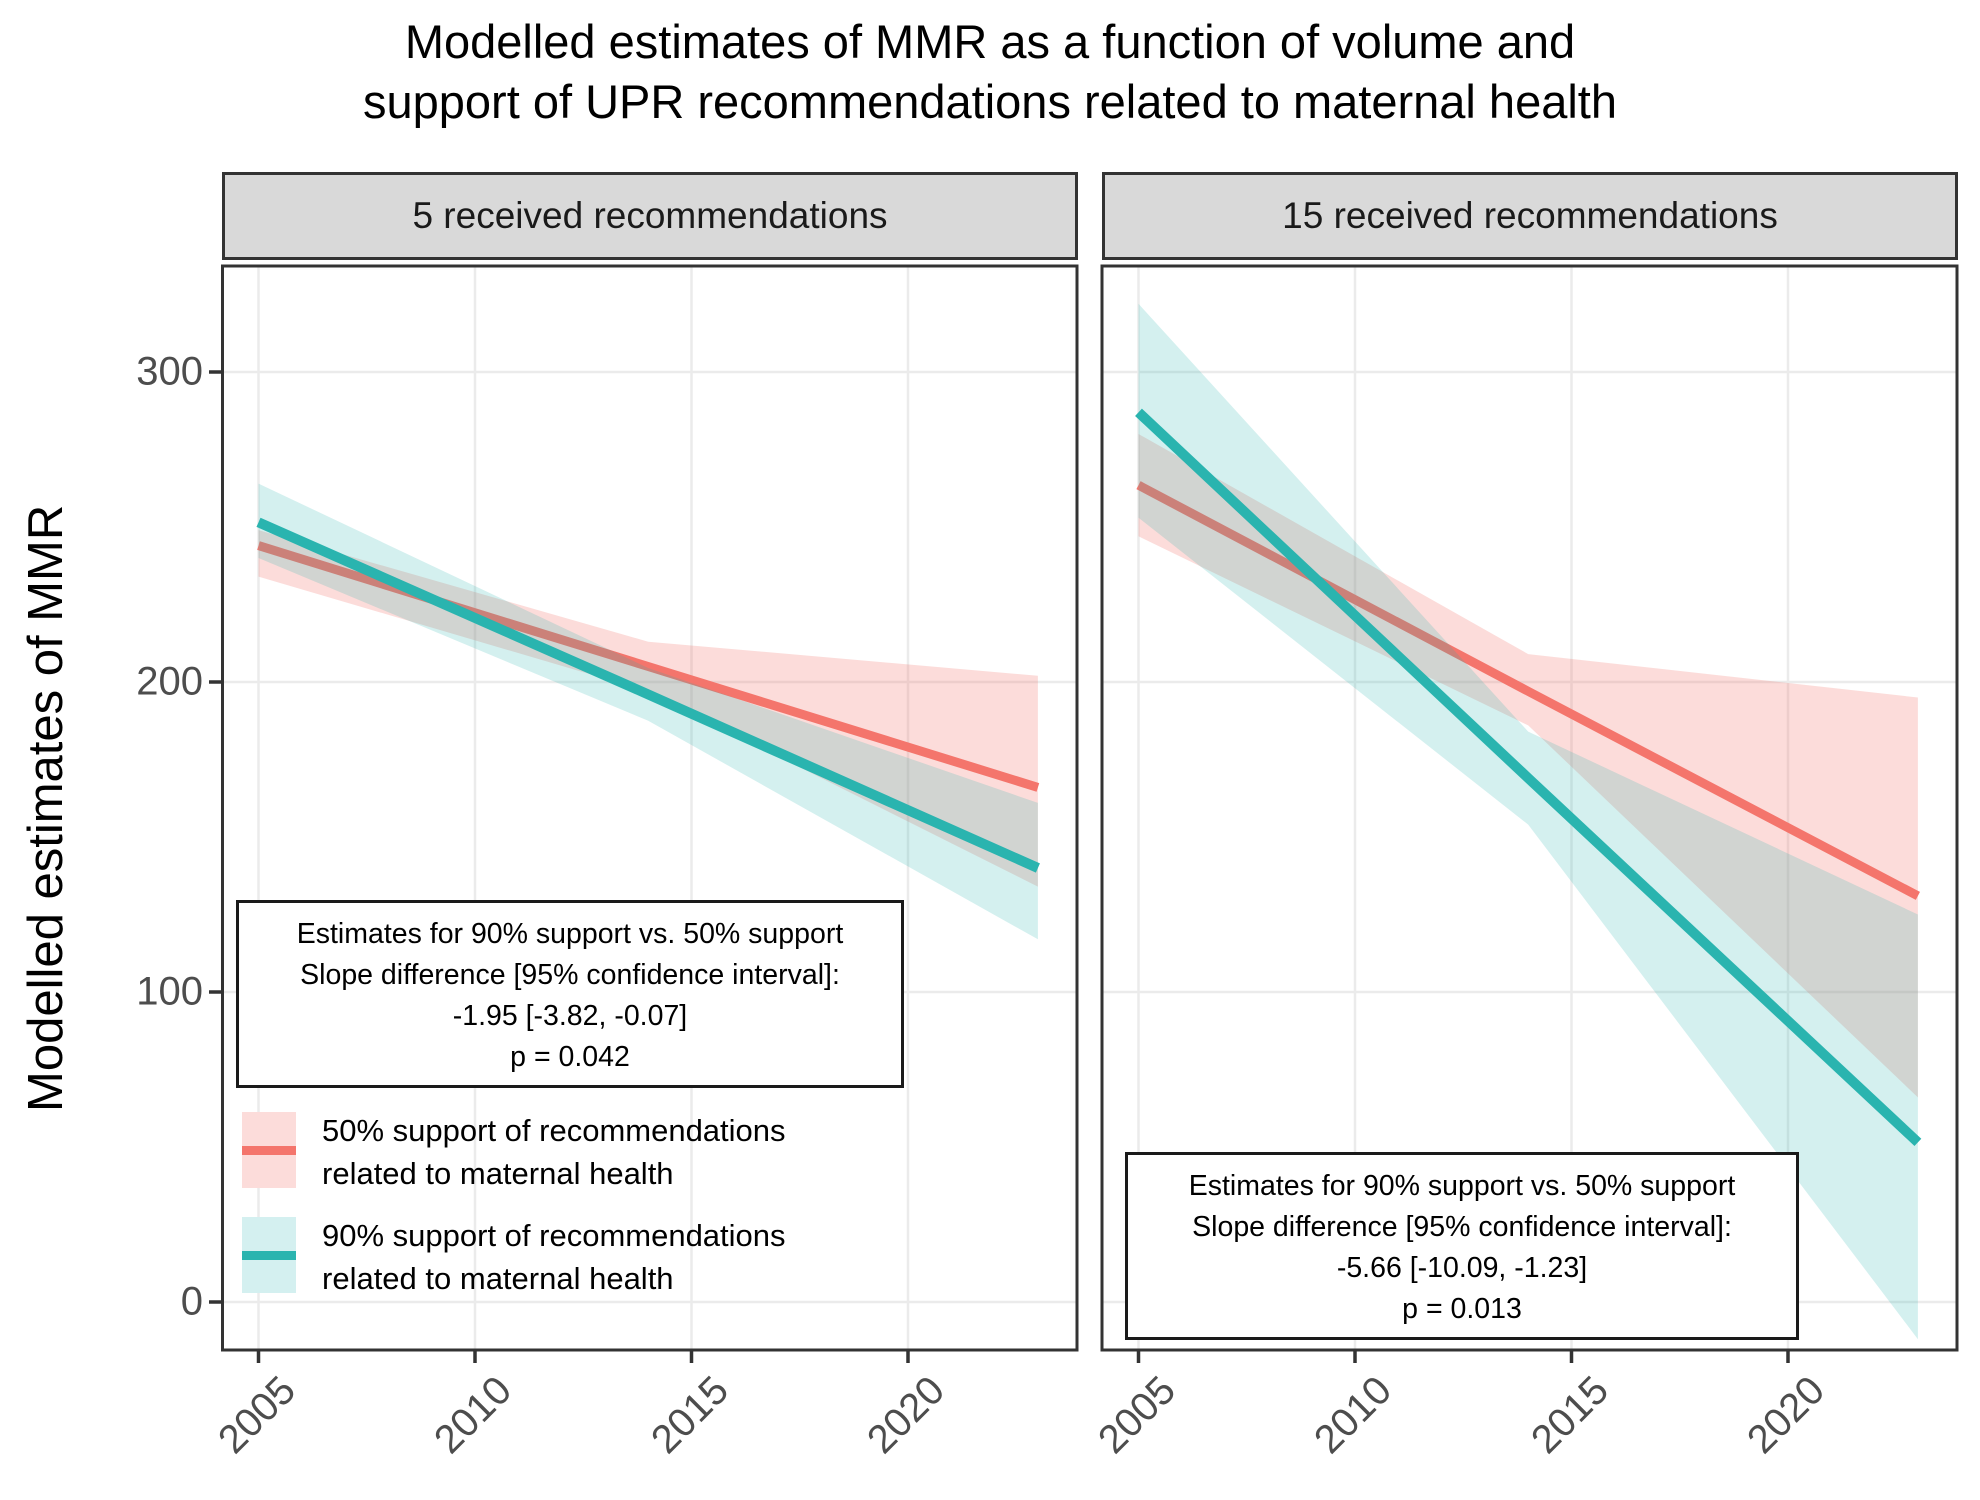  I want to click on y-tick-label: 100, so click(169, 991).